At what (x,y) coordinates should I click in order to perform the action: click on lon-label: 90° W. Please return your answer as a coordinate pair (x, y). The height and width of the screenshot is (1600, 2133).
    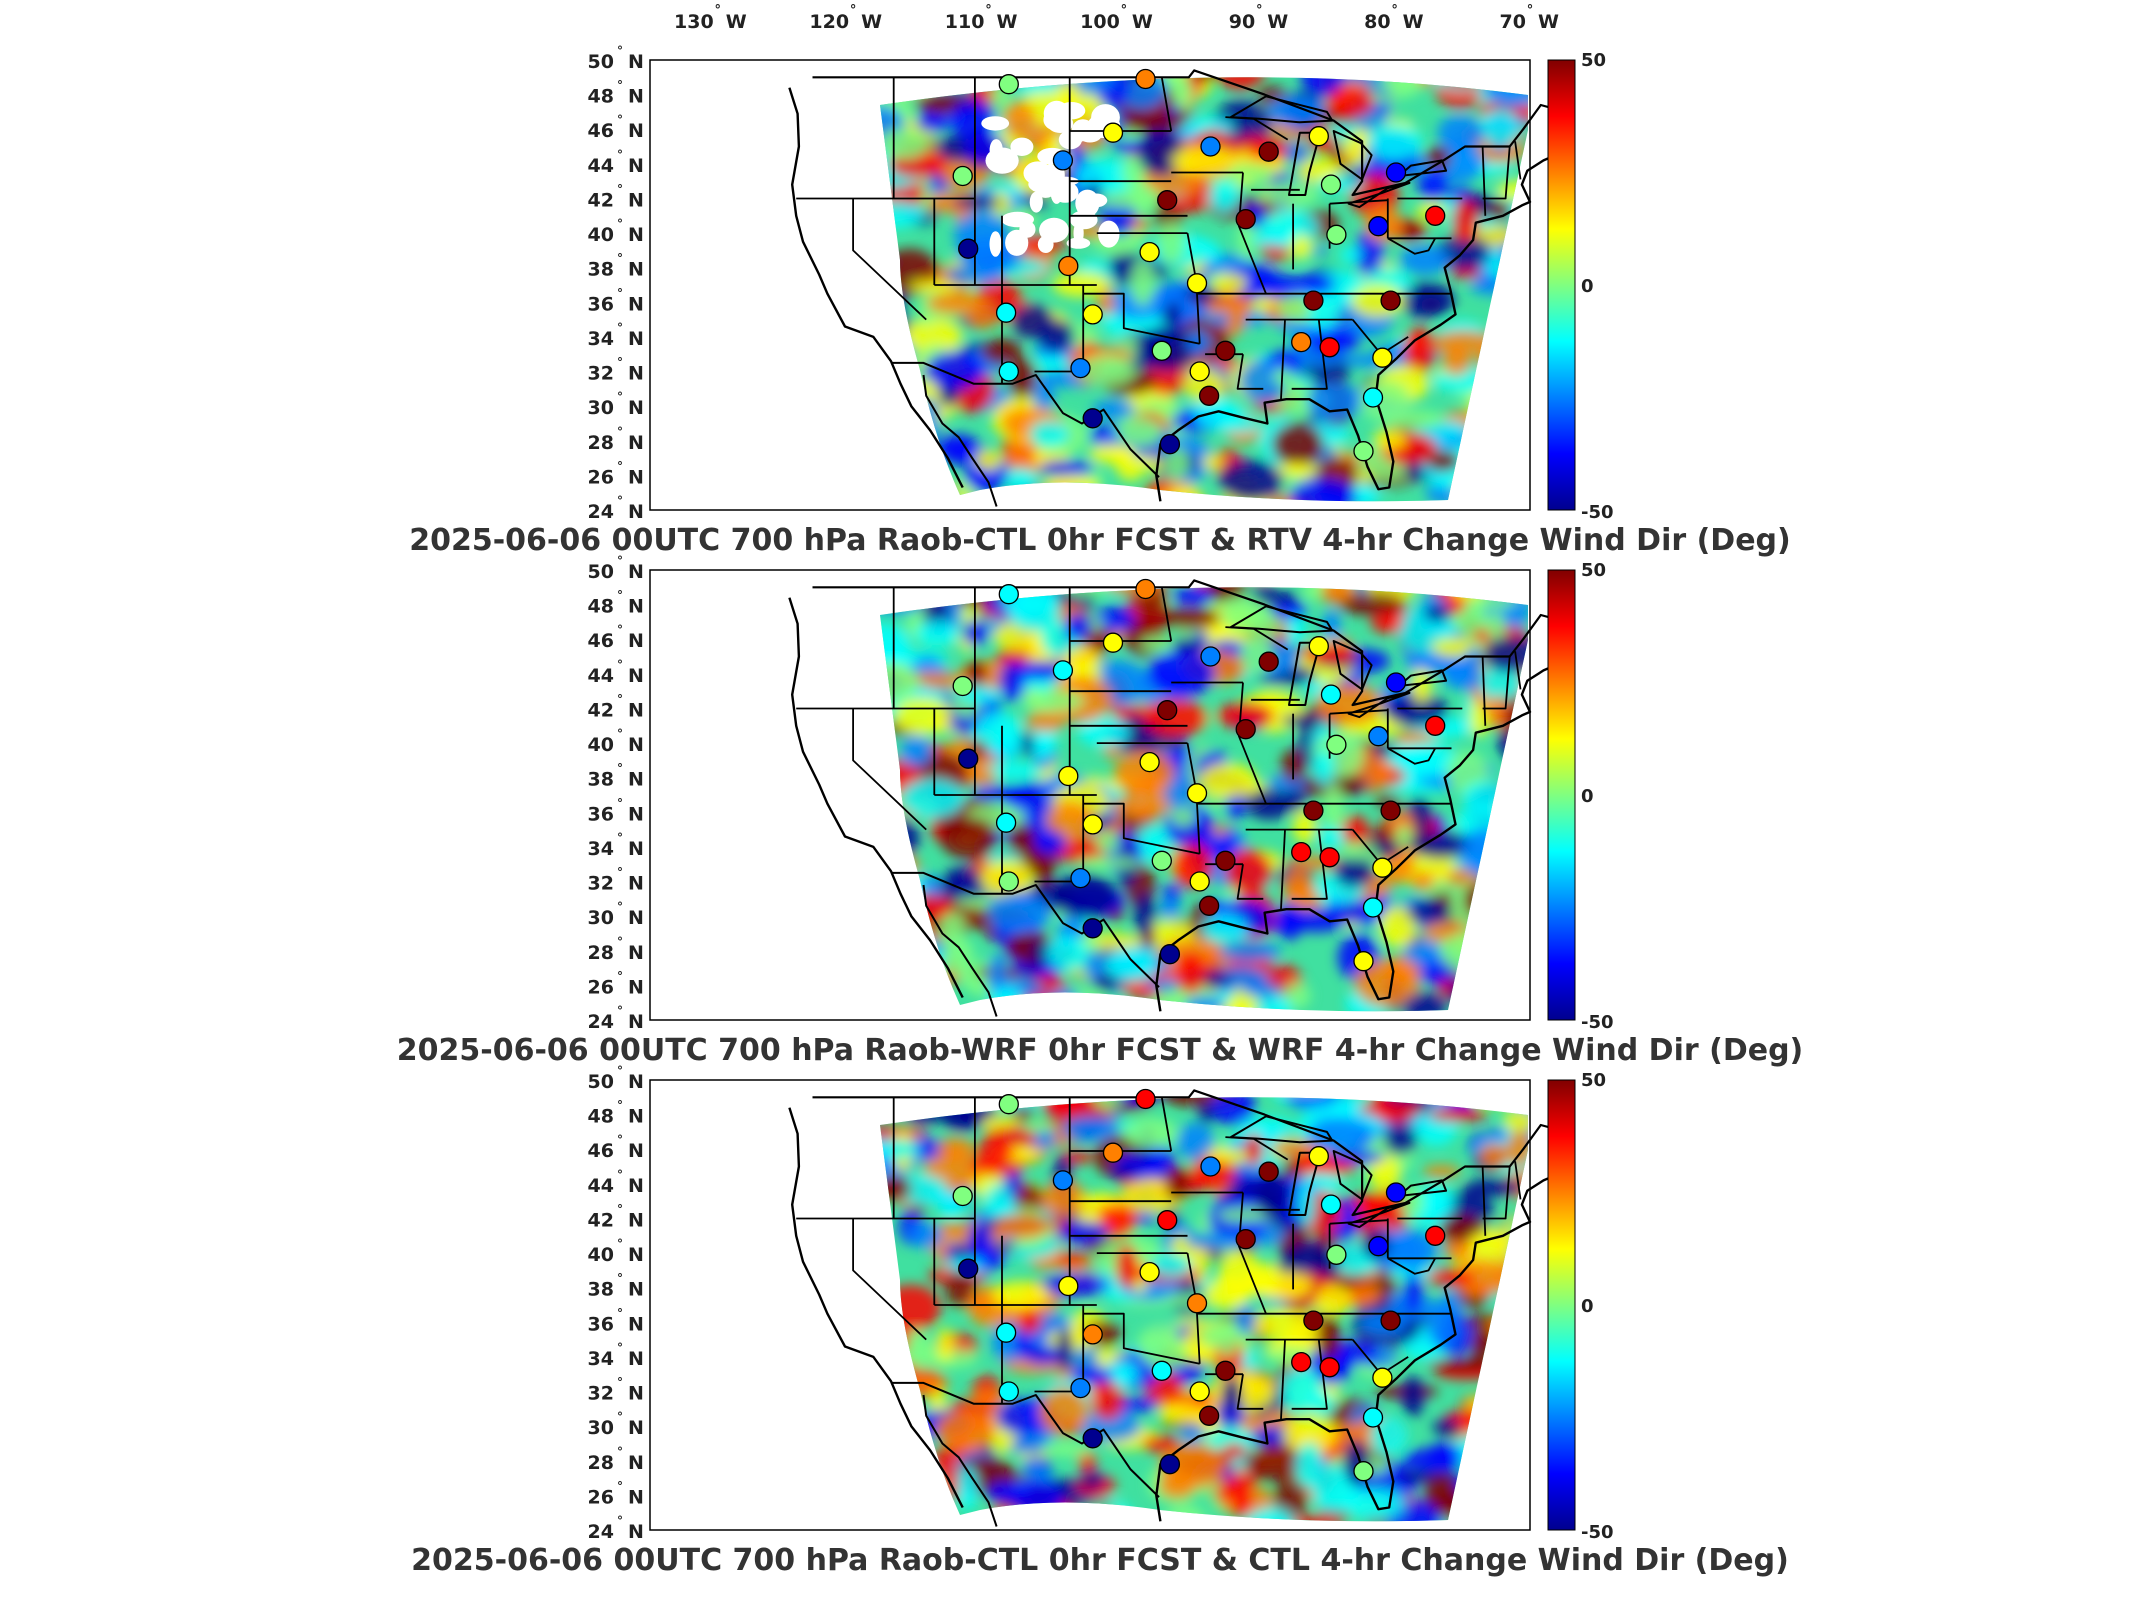
    Looking at the image, I should click on (1258, 18).